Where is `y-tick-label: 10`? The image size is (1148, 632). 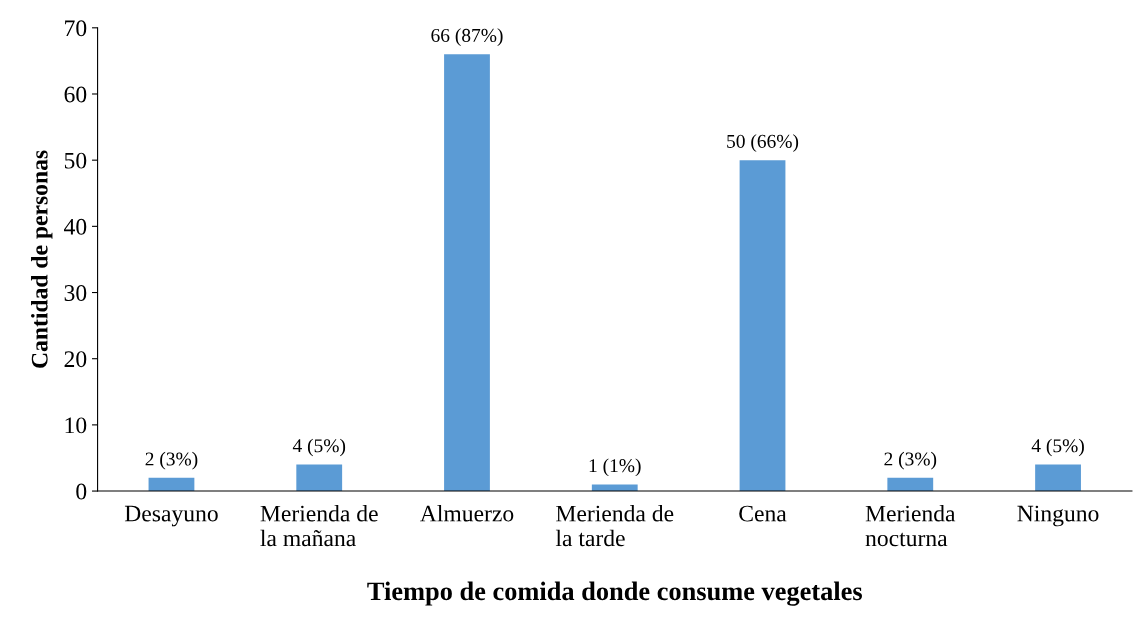
y-tick-label: 10 is located at coordinates (76, 425).